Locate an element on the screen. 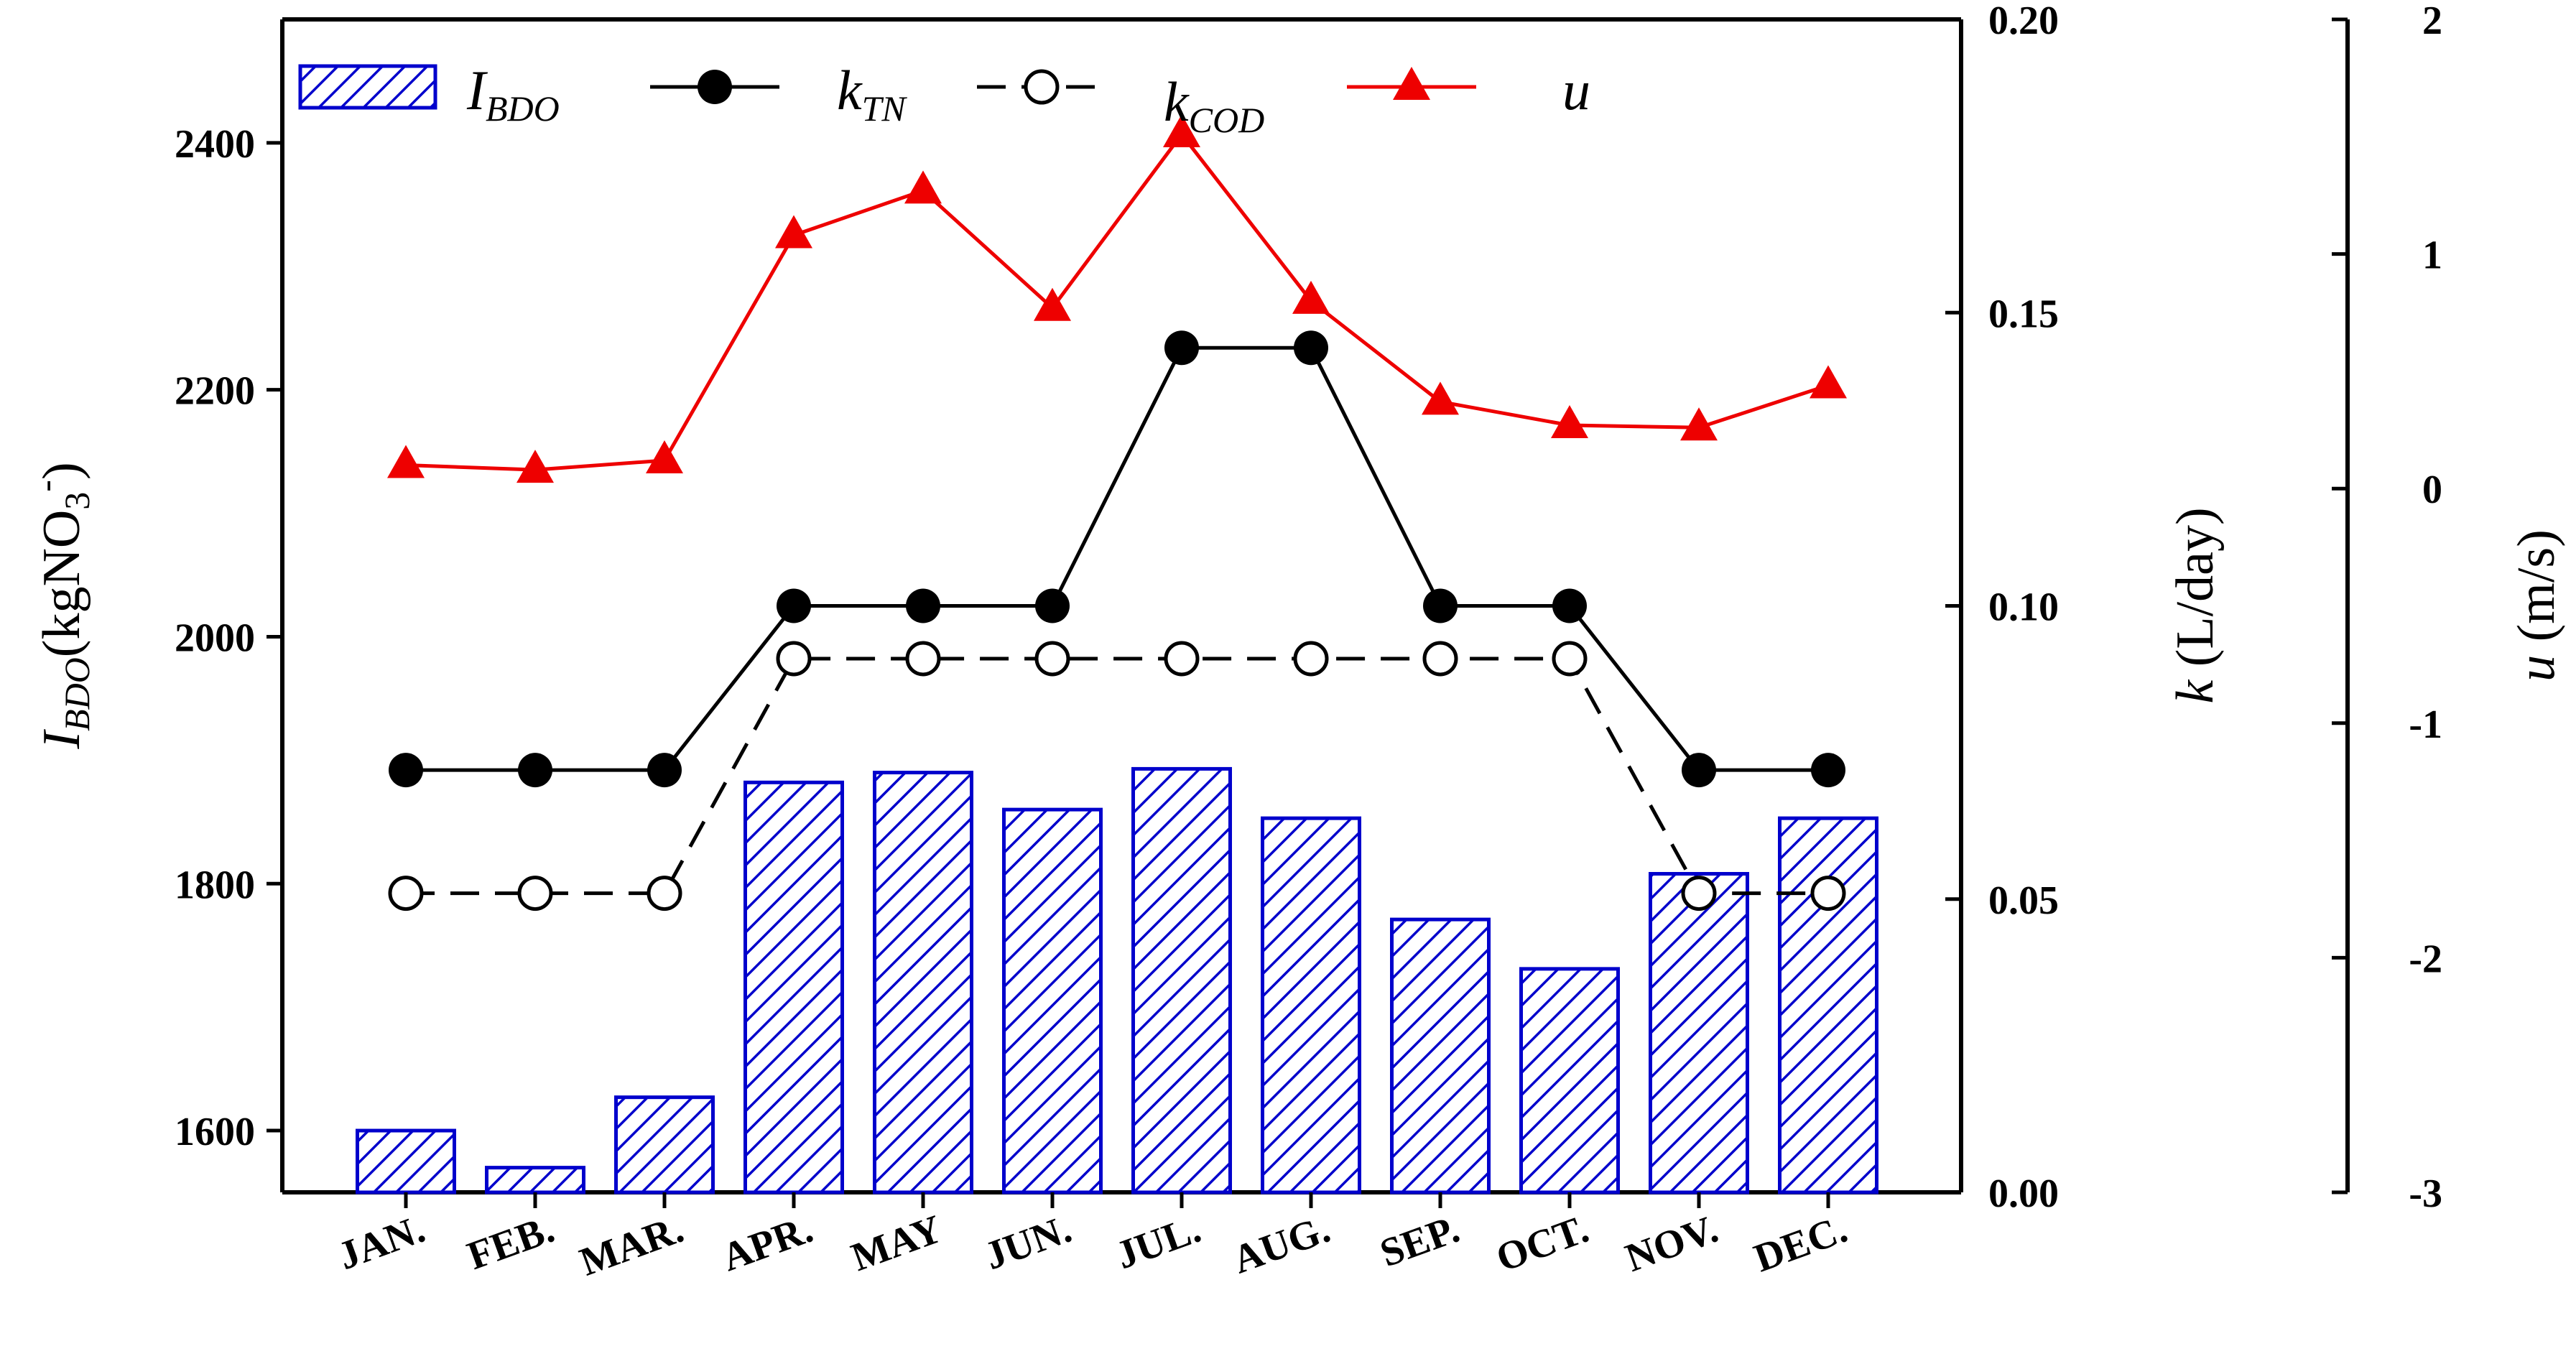 Image resolution: width=2576 pixels, height=1364 pixels. point-kcod-aug is located at coordinates (1311, 659).